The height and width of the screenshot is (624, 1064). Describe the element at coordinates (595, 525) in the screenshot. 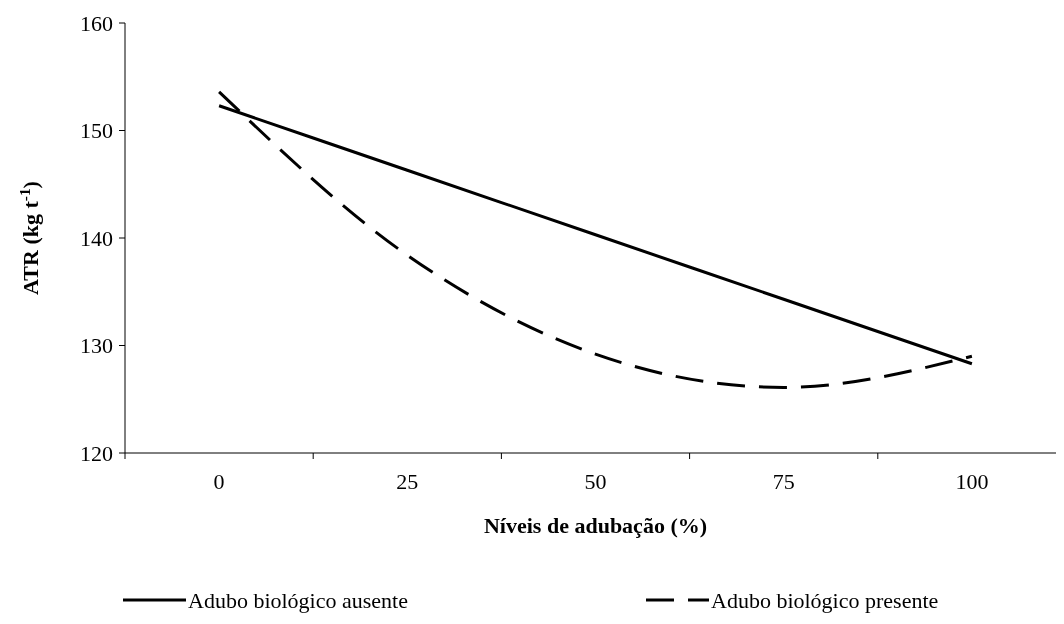

I see `x-axis-title: Níveis de adubação (%)` at that location.